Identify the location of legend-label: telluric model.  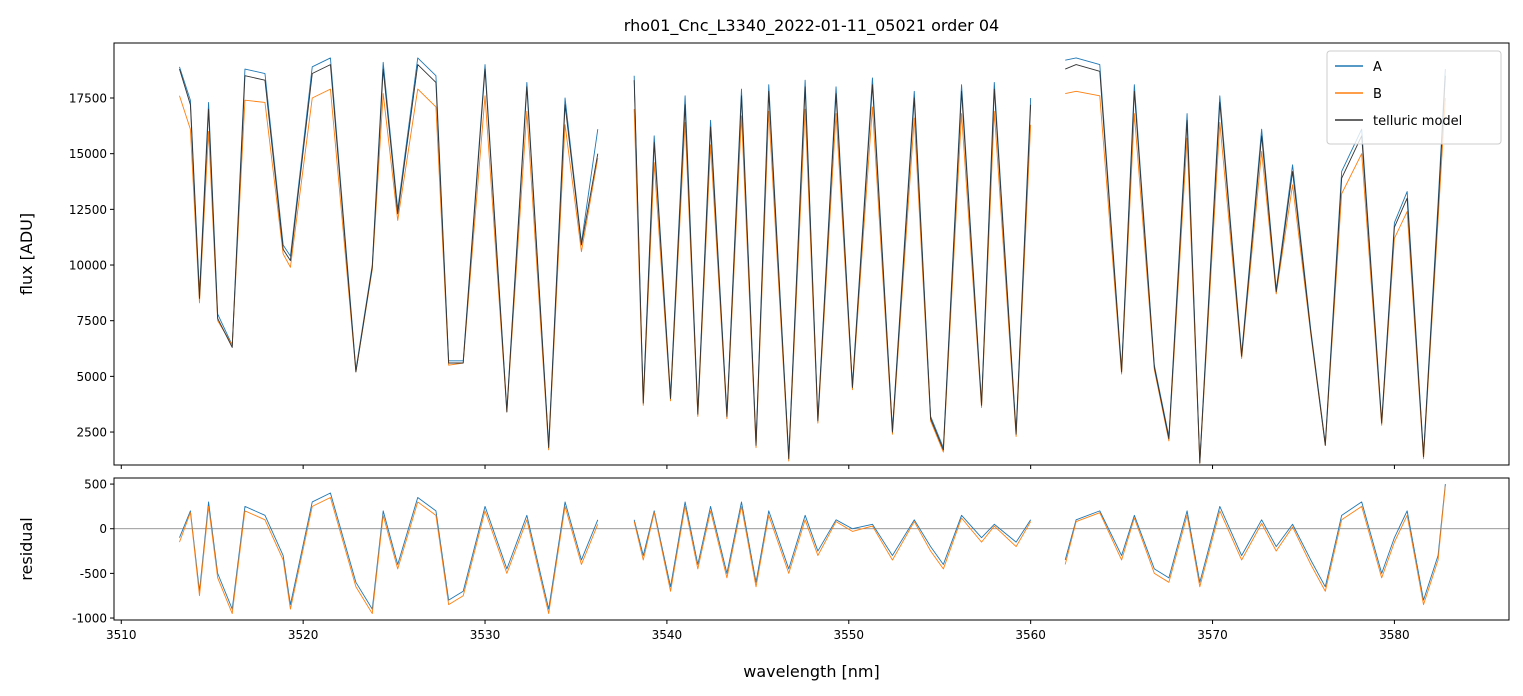
(1417, 121).